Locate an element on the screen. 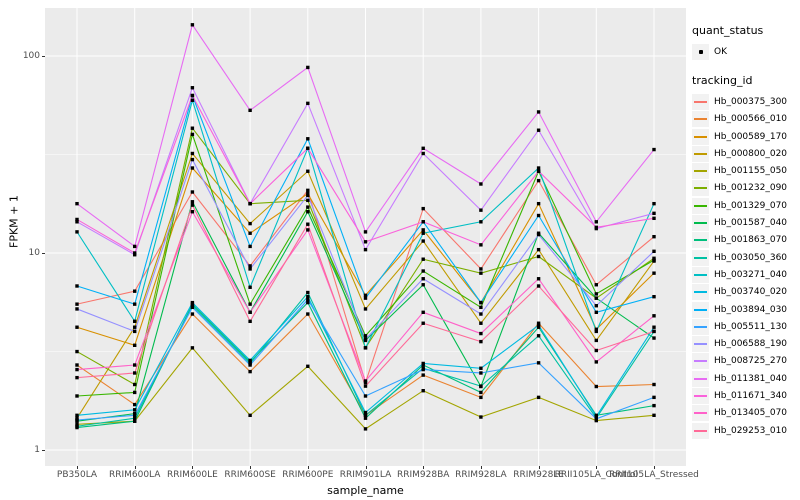 The image size is (800, 500). legend-item: Hb_001329_070 is located at coordinates (745, 205).